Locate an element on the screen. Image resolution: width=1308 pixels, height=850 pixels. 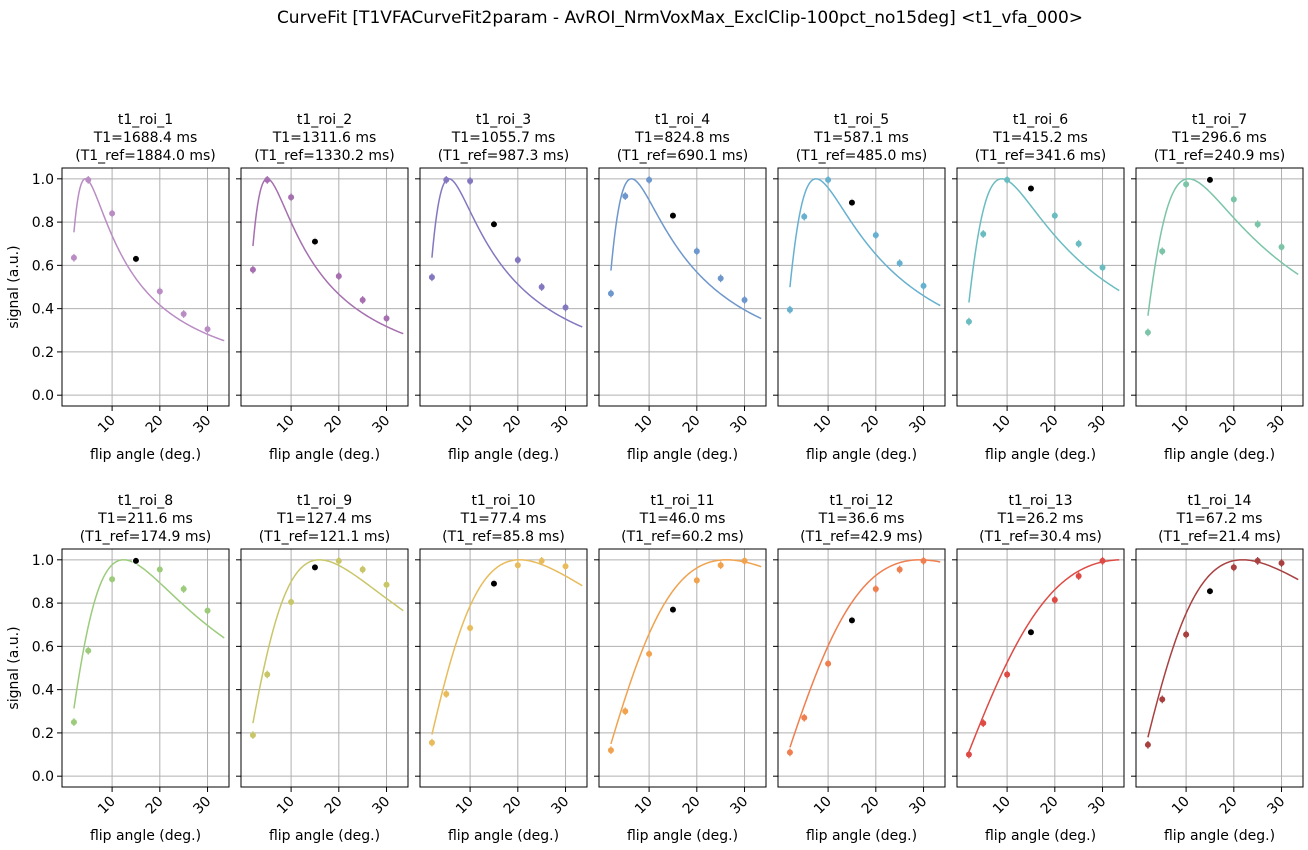
y-tick-label: 0.2 is located at coordinates (43, 734).